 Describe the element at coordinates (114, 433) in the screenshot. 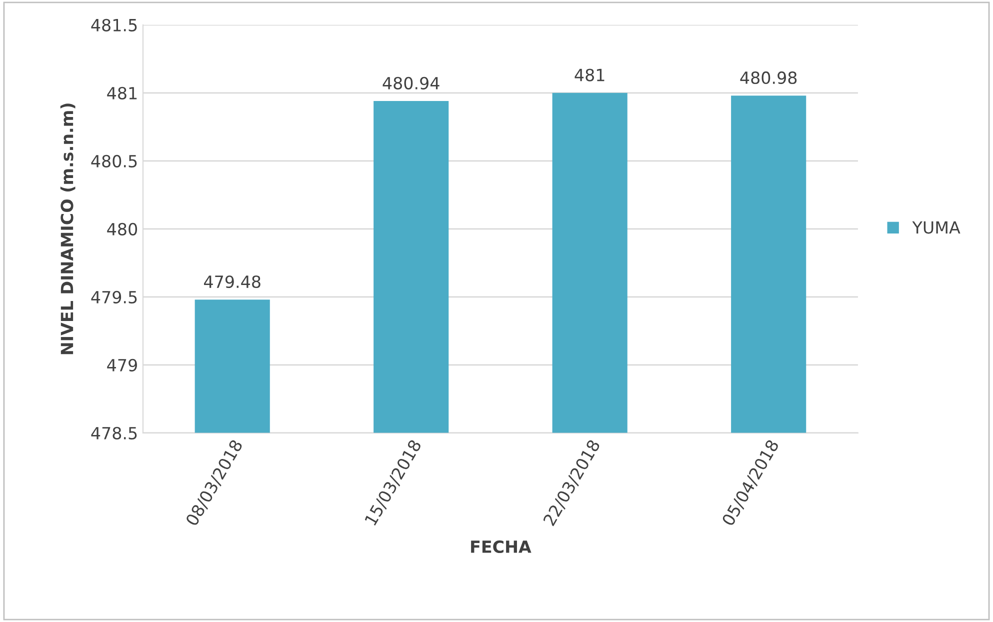

I see `y-tick-label: 478.5` at that location.